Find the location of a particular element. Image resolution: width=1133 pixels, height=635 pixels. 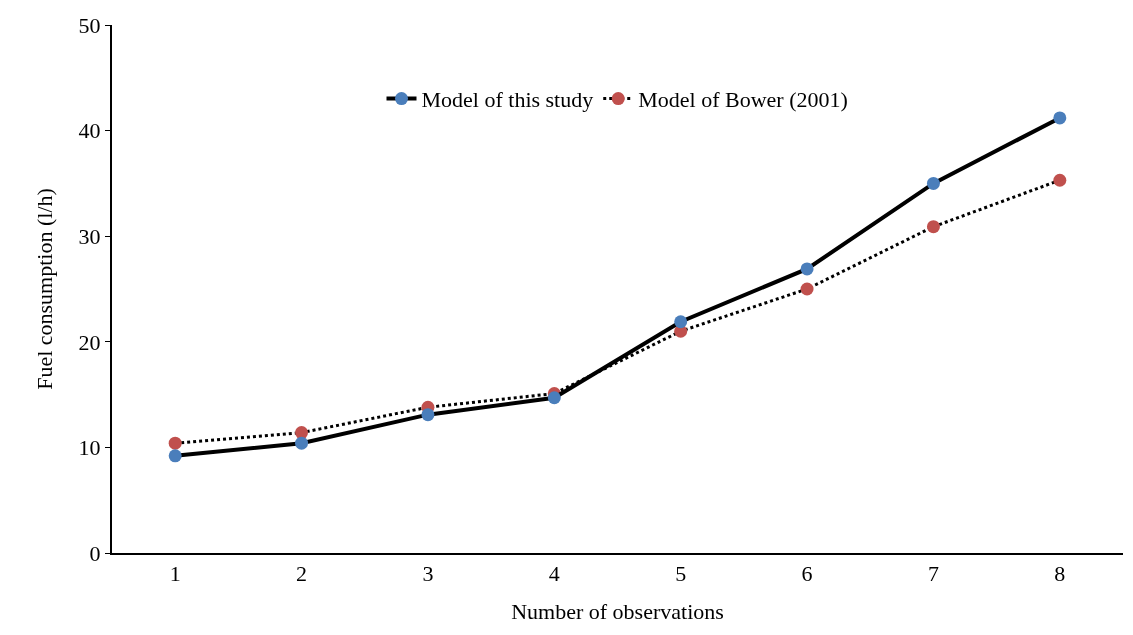

y-tick-label: 10 is located at coordinates (89, 448).